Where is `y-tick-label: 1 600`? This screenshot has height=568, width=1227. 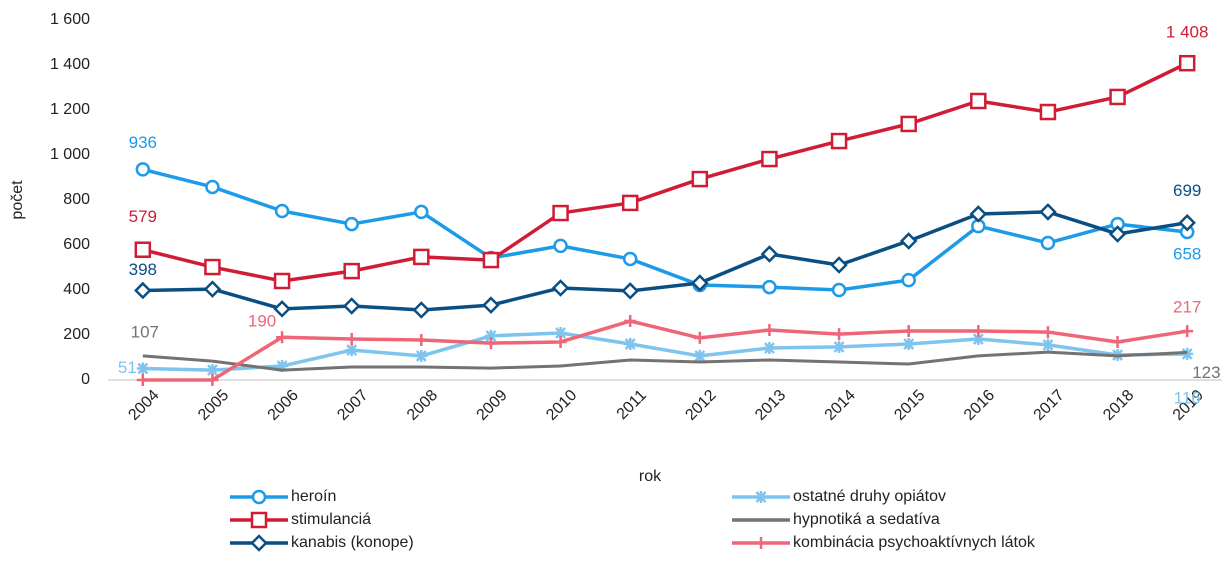 y-tick-label: 1 600 is located at coordinates (70, 19).